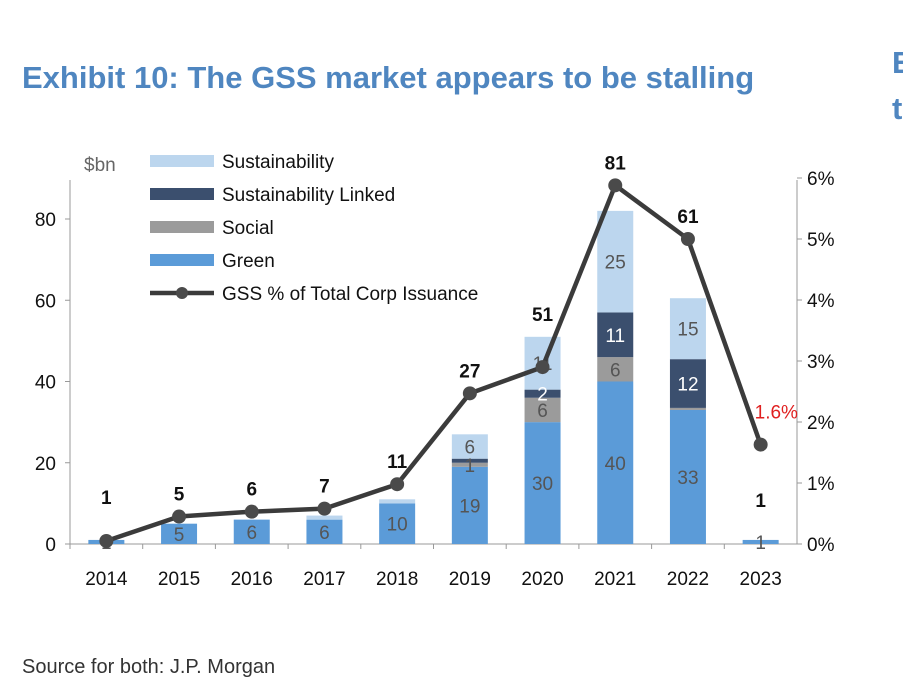  Describe the element at coordinates (248, 261) in the screenshot. I see `legend-label: Green` at that location.